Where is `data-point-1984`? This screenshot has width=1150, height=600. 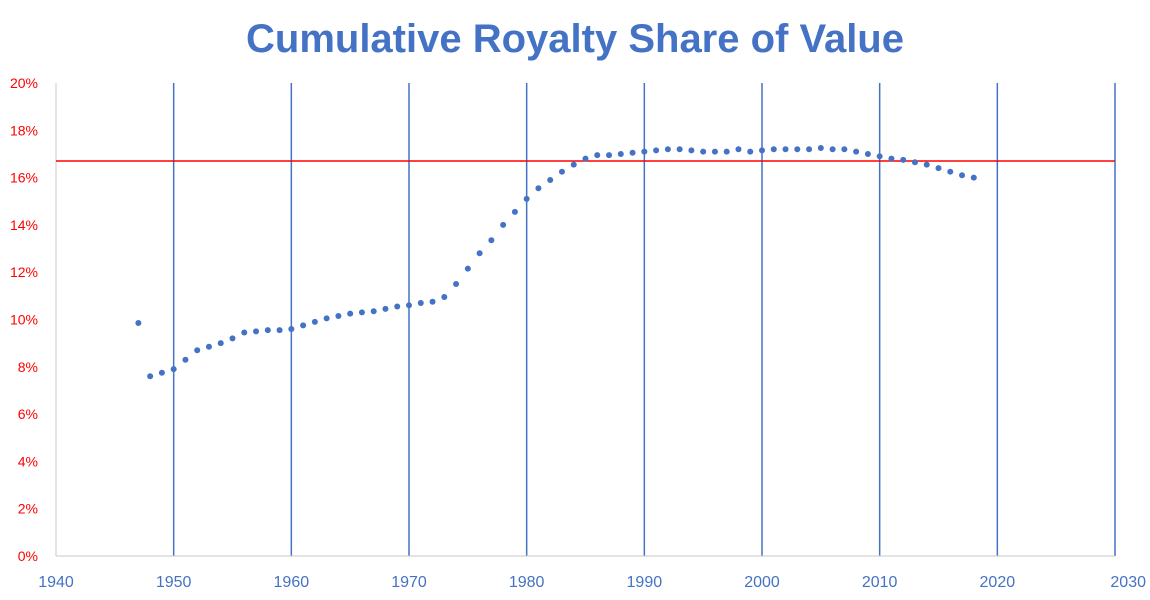 data-point-1984 is located at coordinates (573, 164).